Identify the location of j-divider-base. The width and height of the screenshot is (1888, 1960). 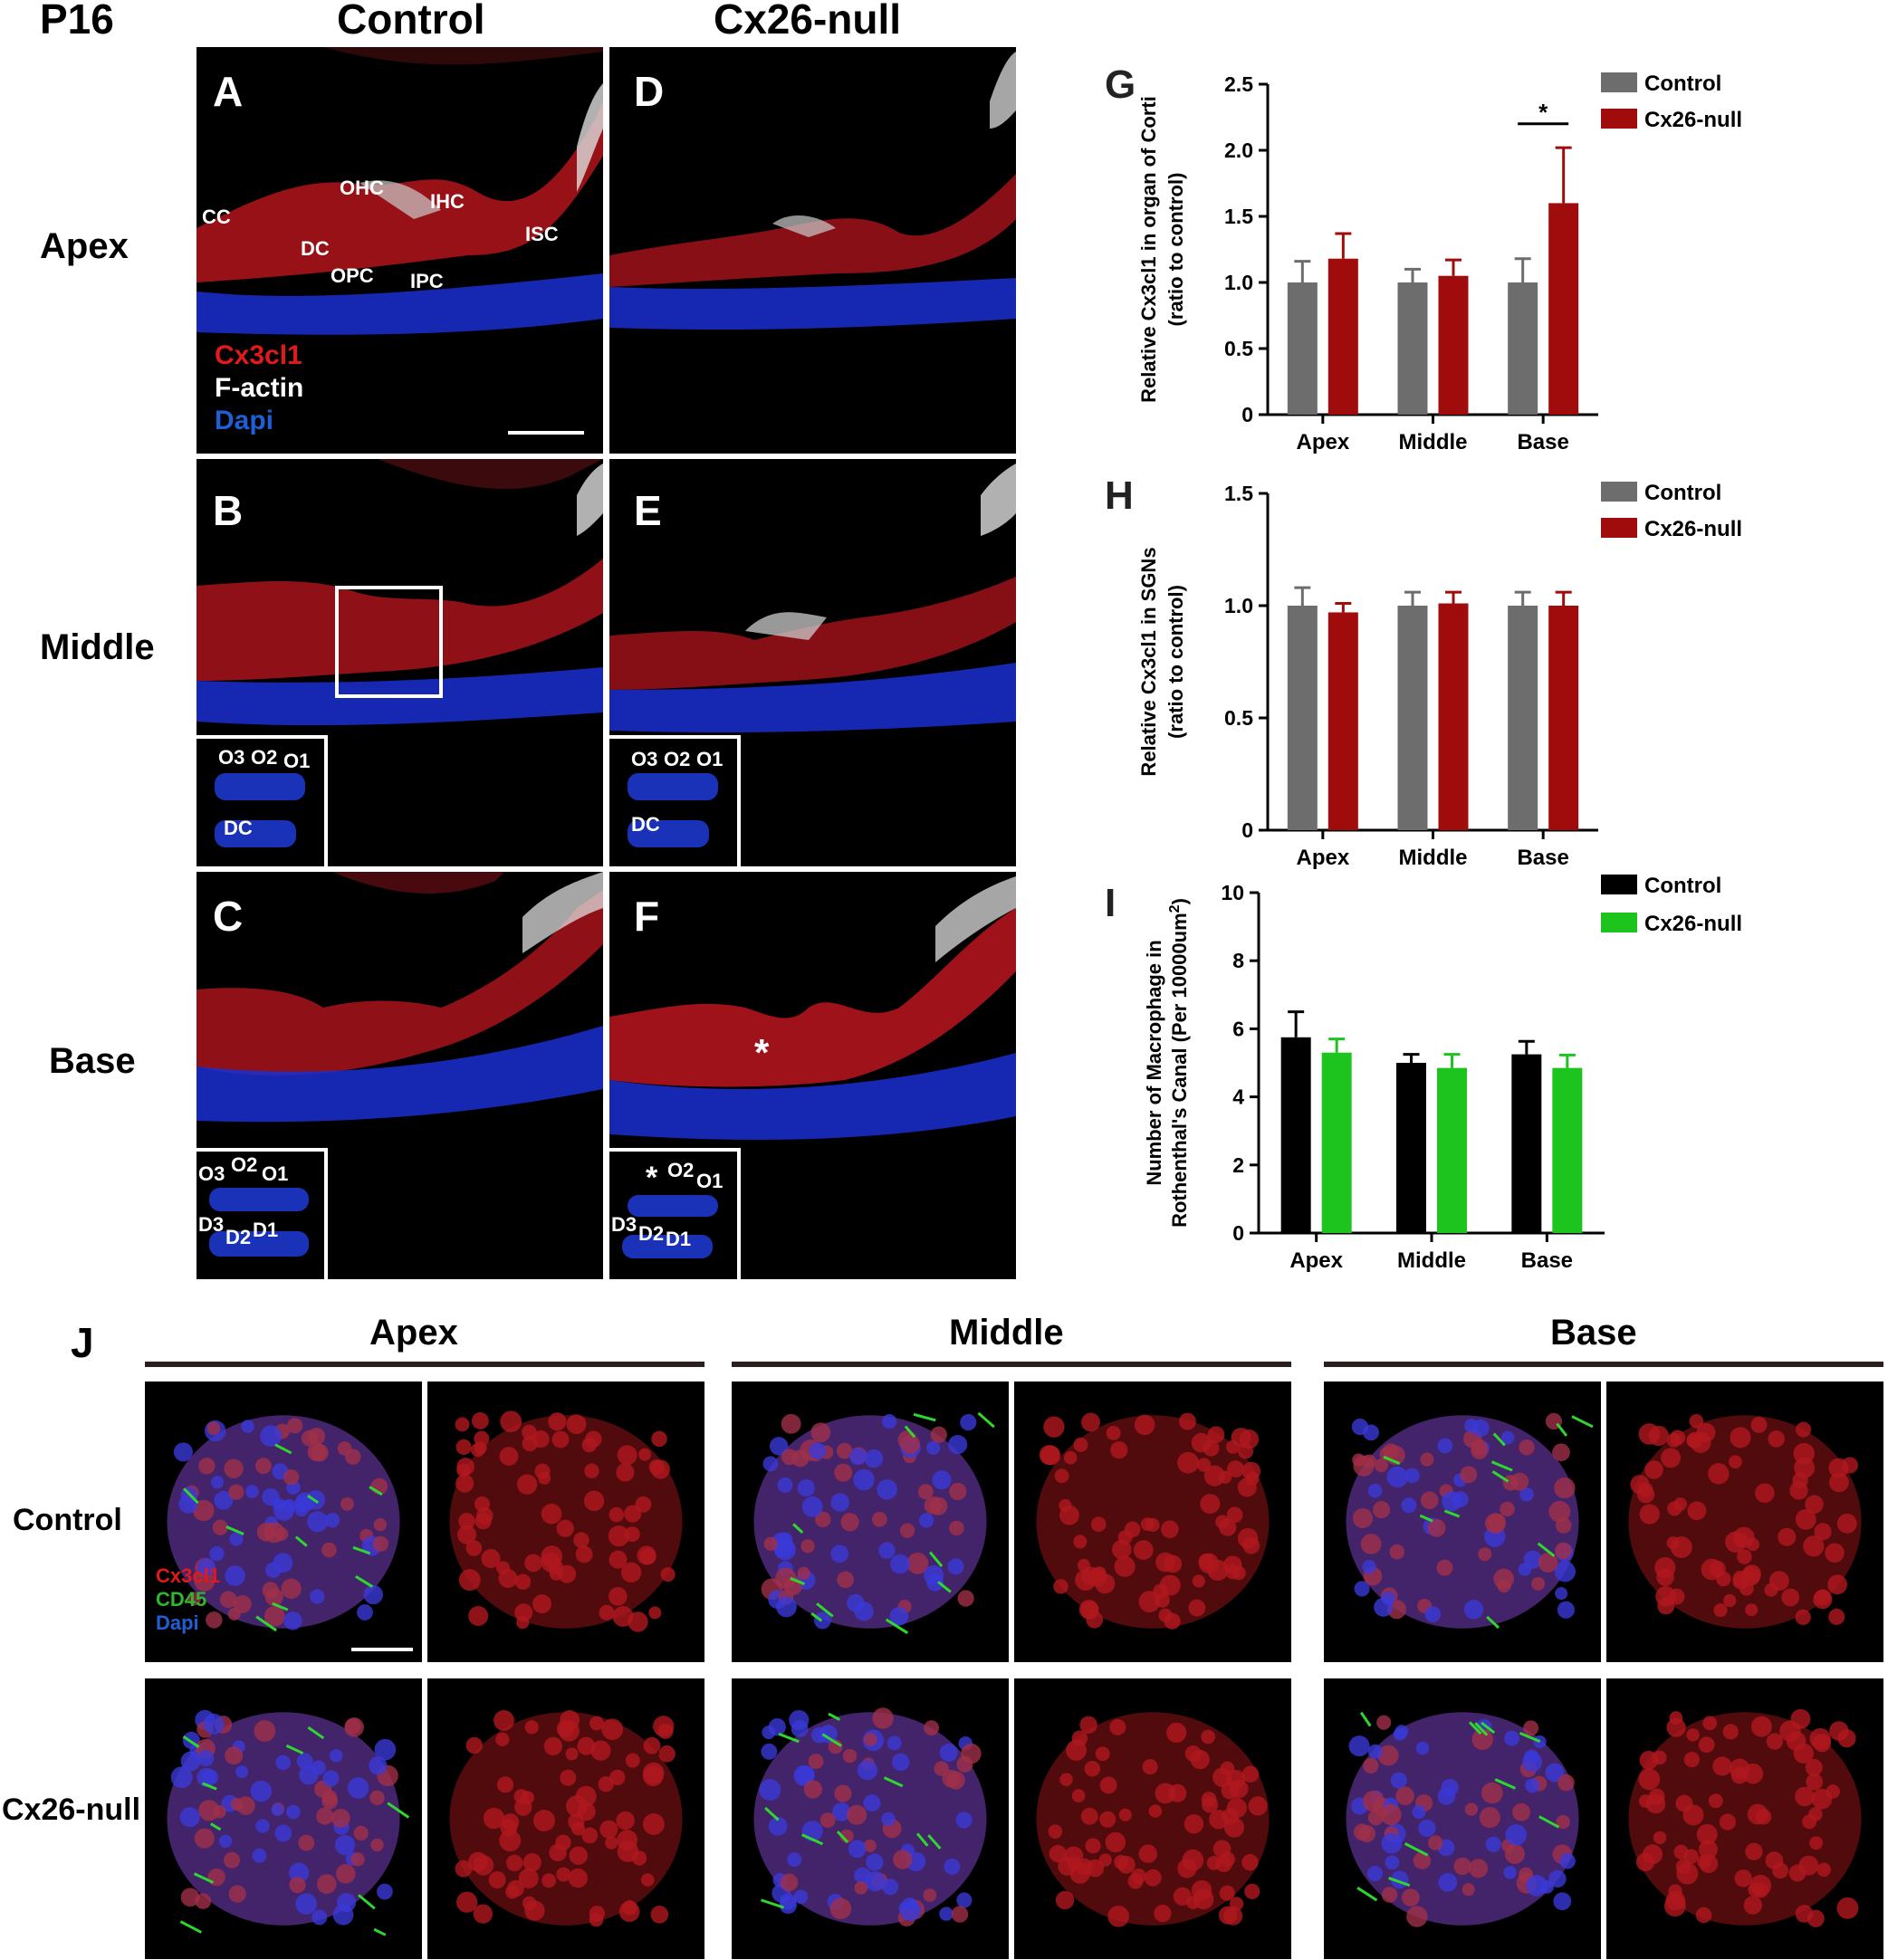
(1604, 1364).